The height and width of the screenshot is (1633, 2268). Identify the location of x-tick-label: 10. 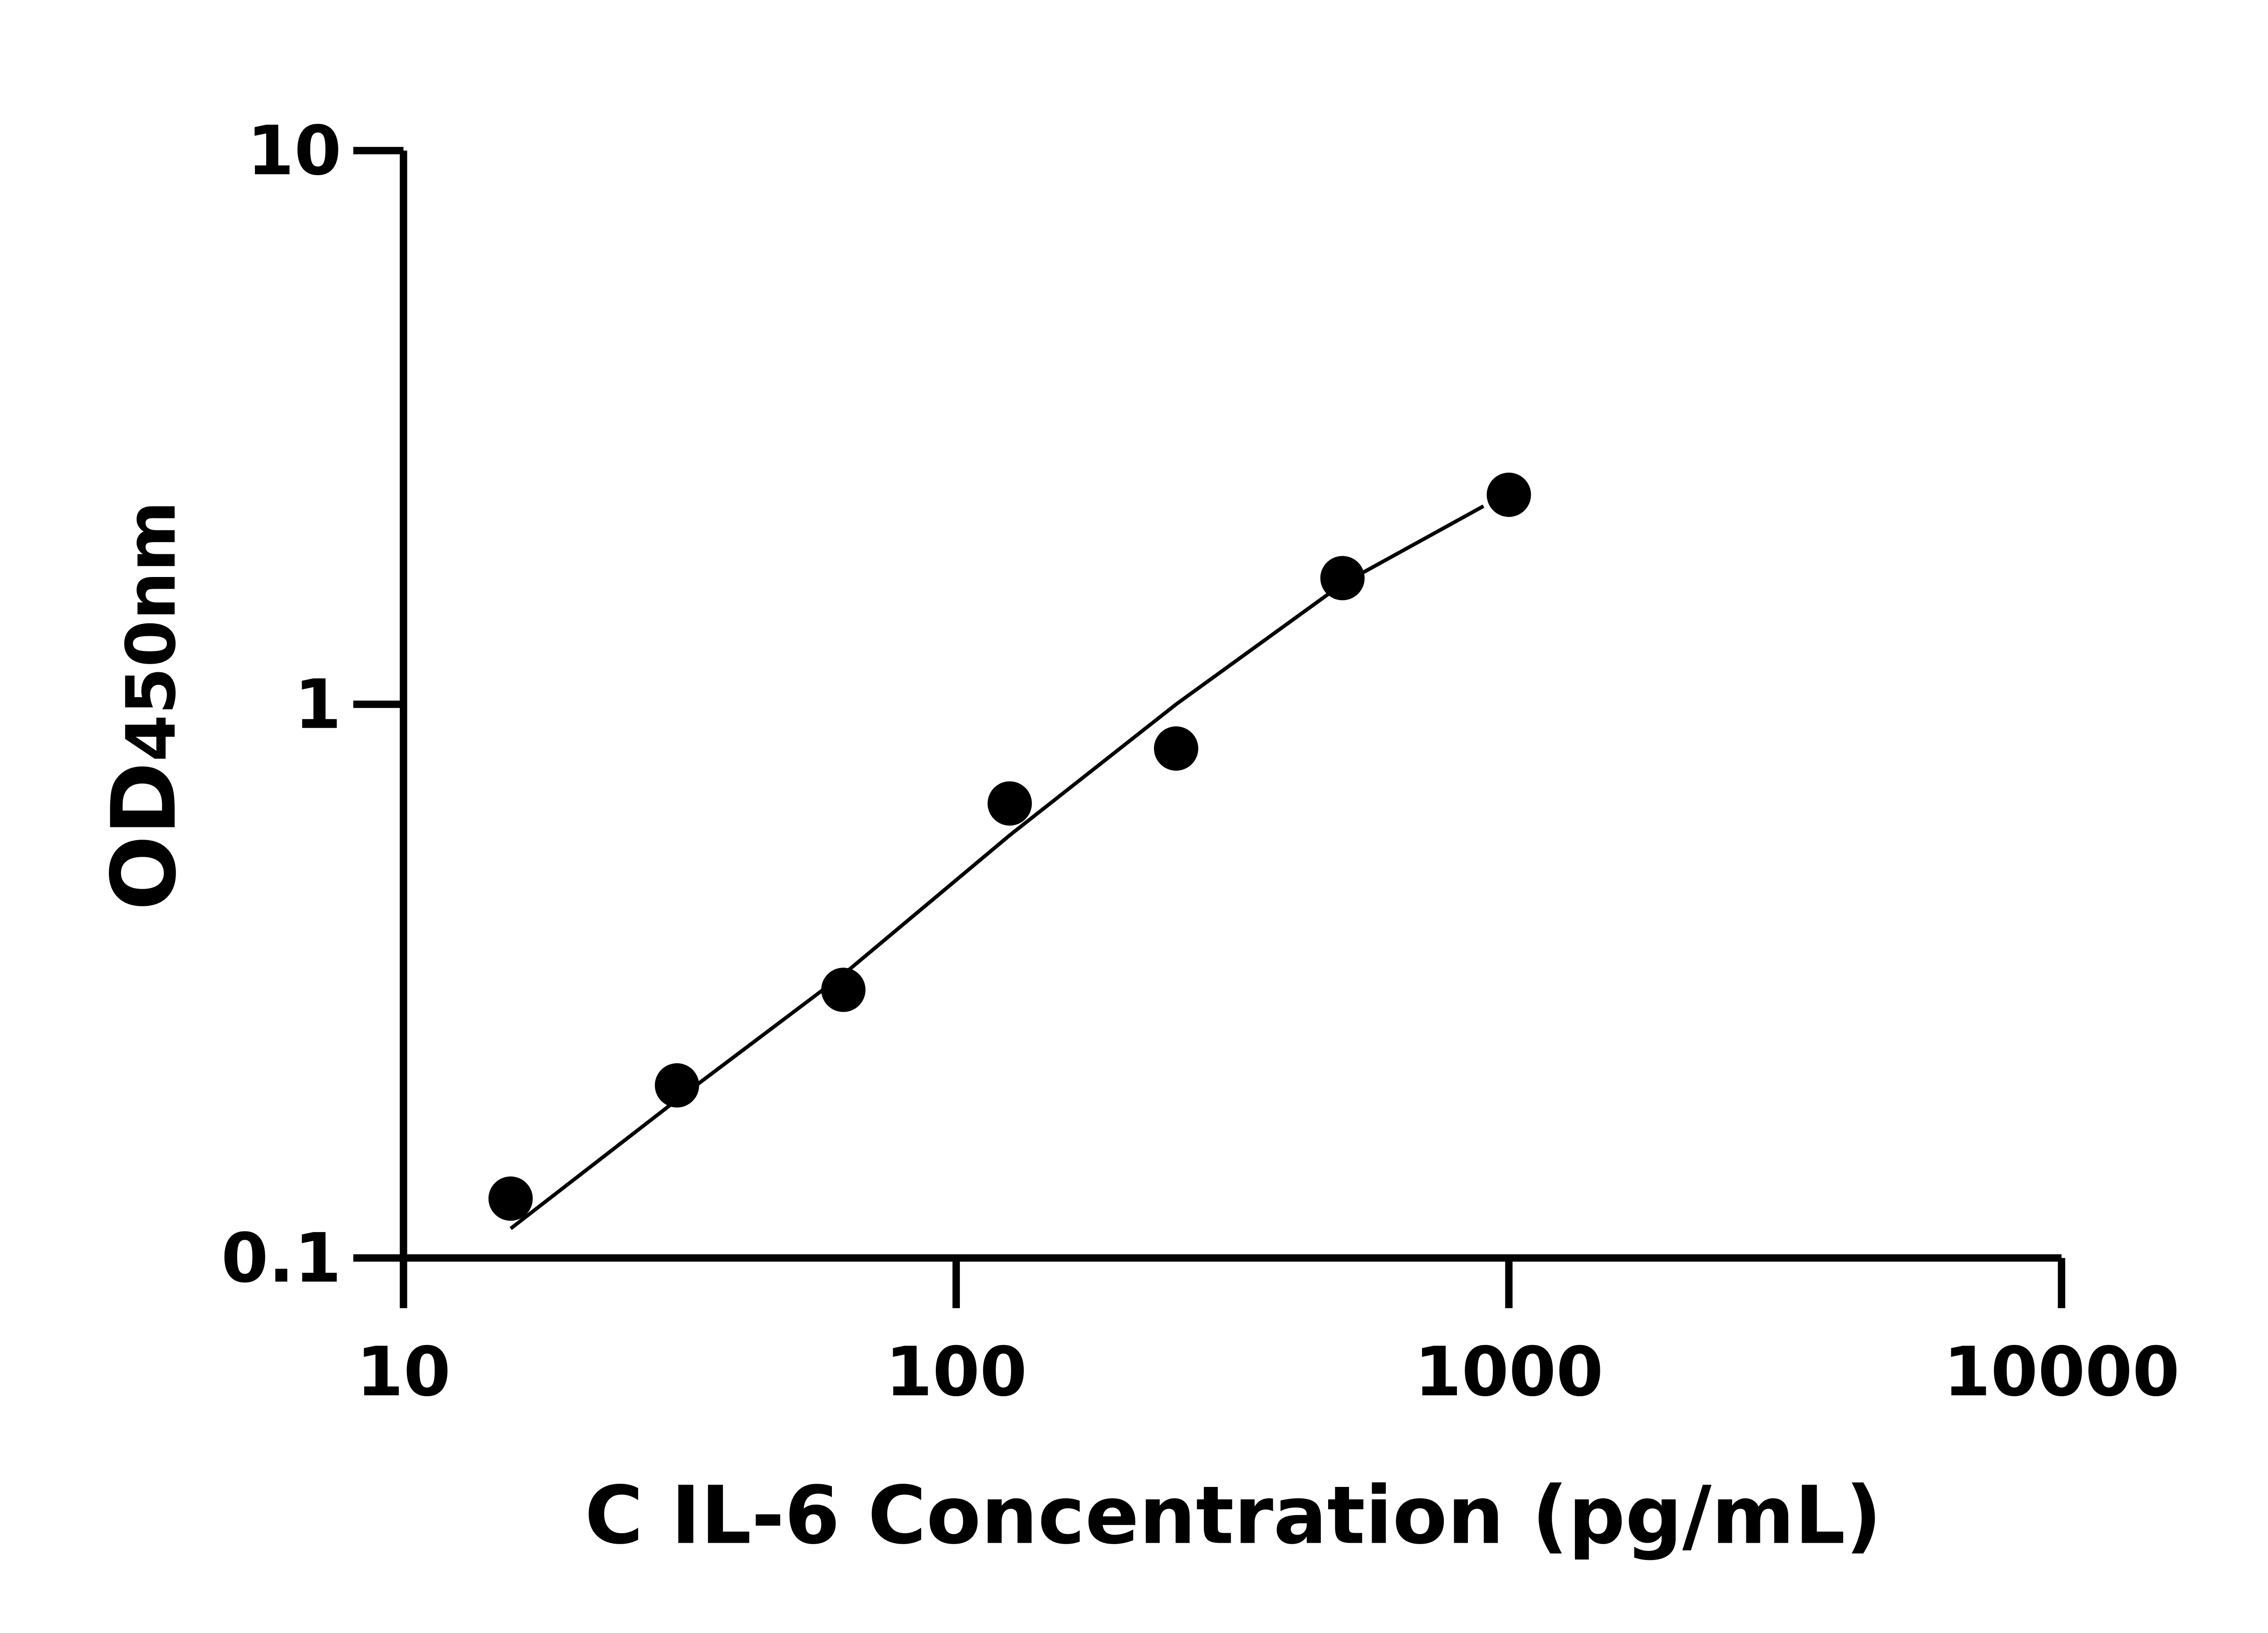
(403, 1372).